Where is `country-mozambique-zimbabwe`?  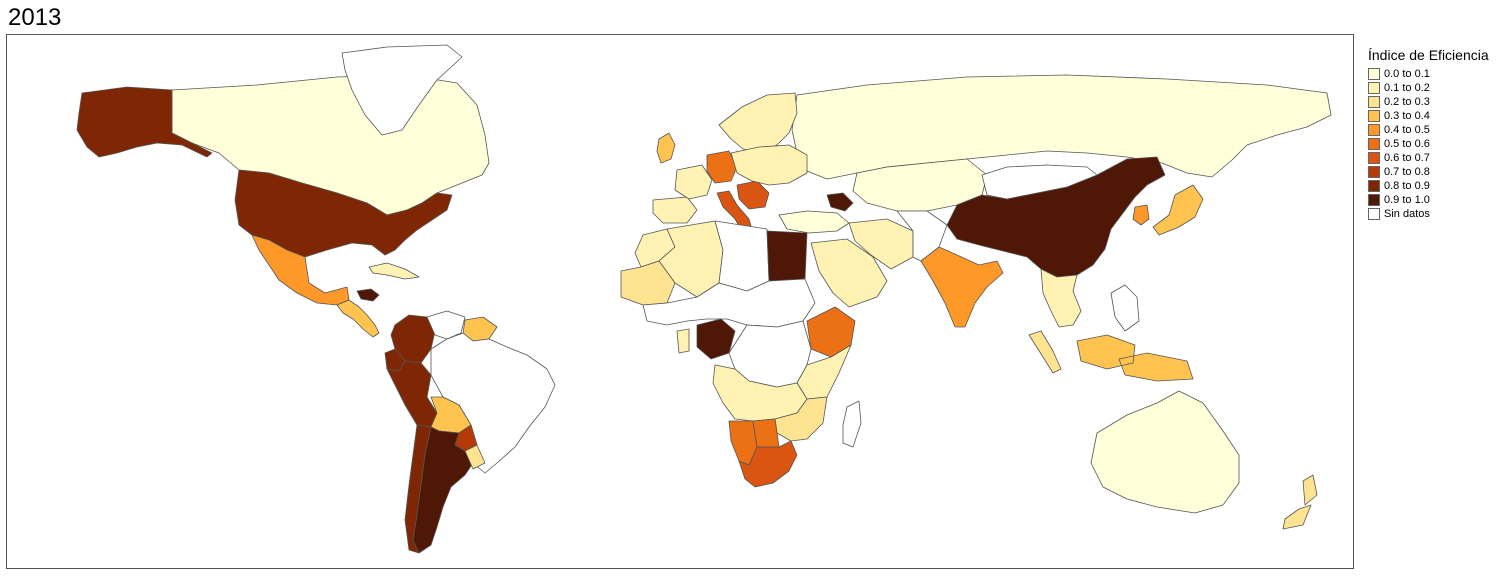
country-mozambique-zimbabwe is located at coordinates (801, 419).